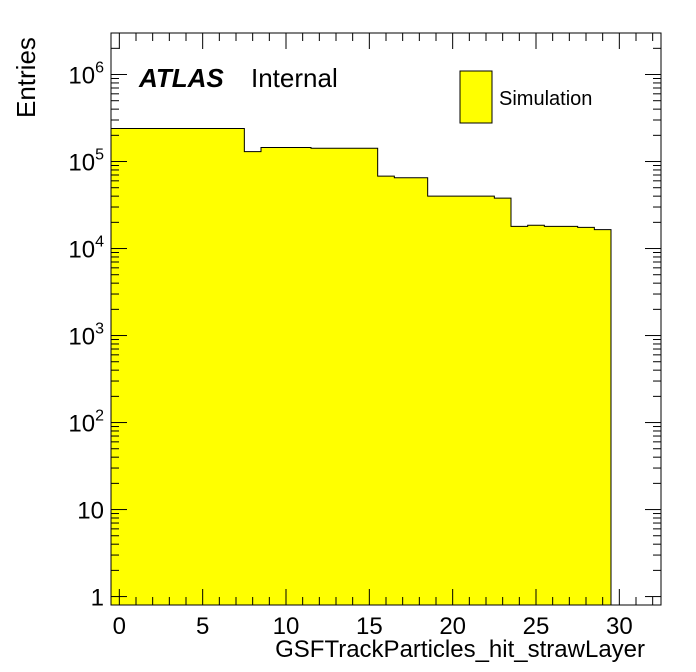 Image resolution: width=696 pixels, height=672 pixels. What do you see at coordinates (619, 626) in the screenshot?
I see `x-tick-label: 30` at bounding box center [619, 626].